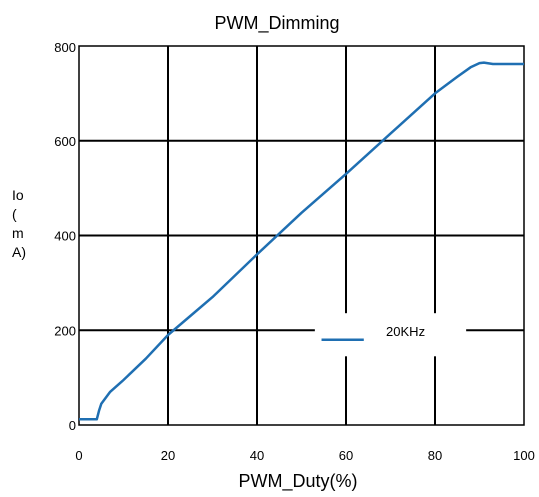  What do you see at coordinates (524, 455) in the screenshot?
I see `x-tick-label-100: 100` at bounding box center [524, 455].